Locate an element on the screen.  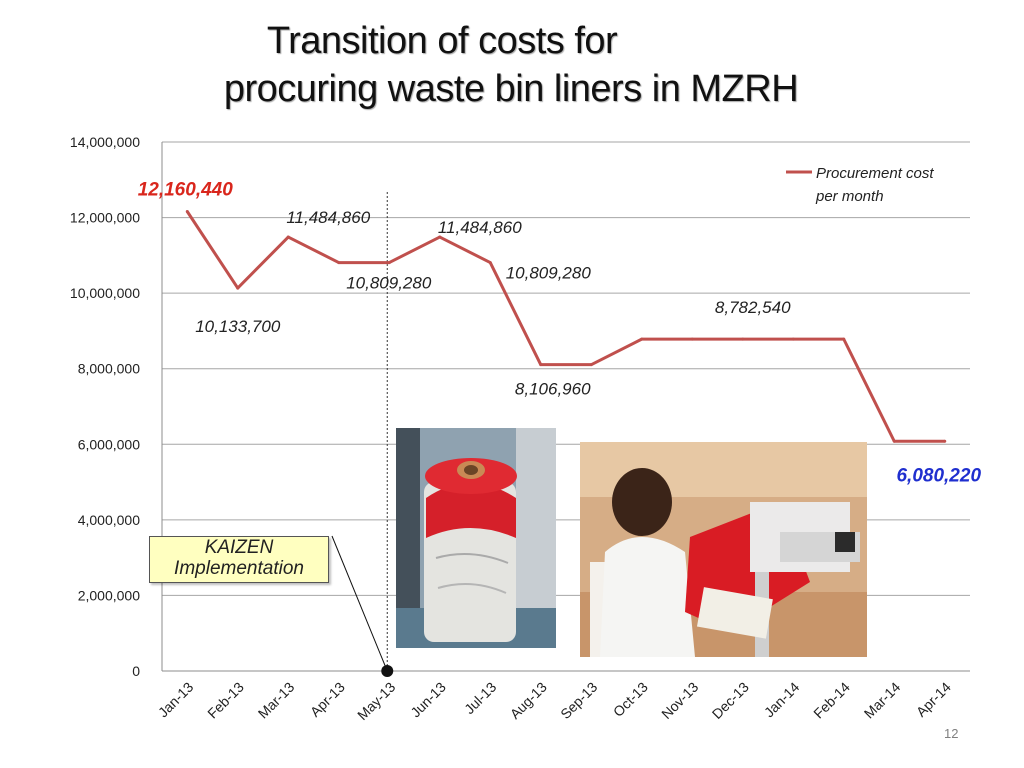
x-tick-label: Oct-13 is located at coordinates (630, 699).